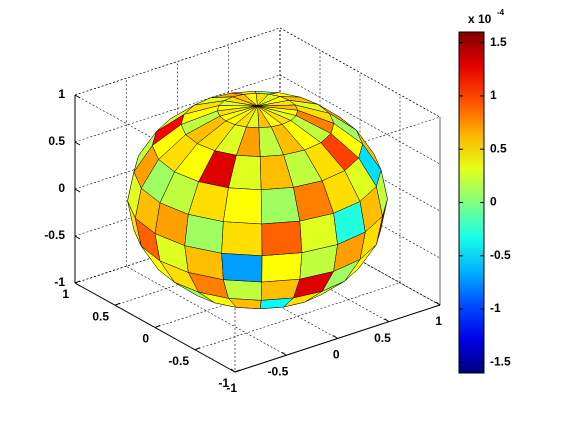  I want to click on colorbar-label: x 10, so click(480, 19).